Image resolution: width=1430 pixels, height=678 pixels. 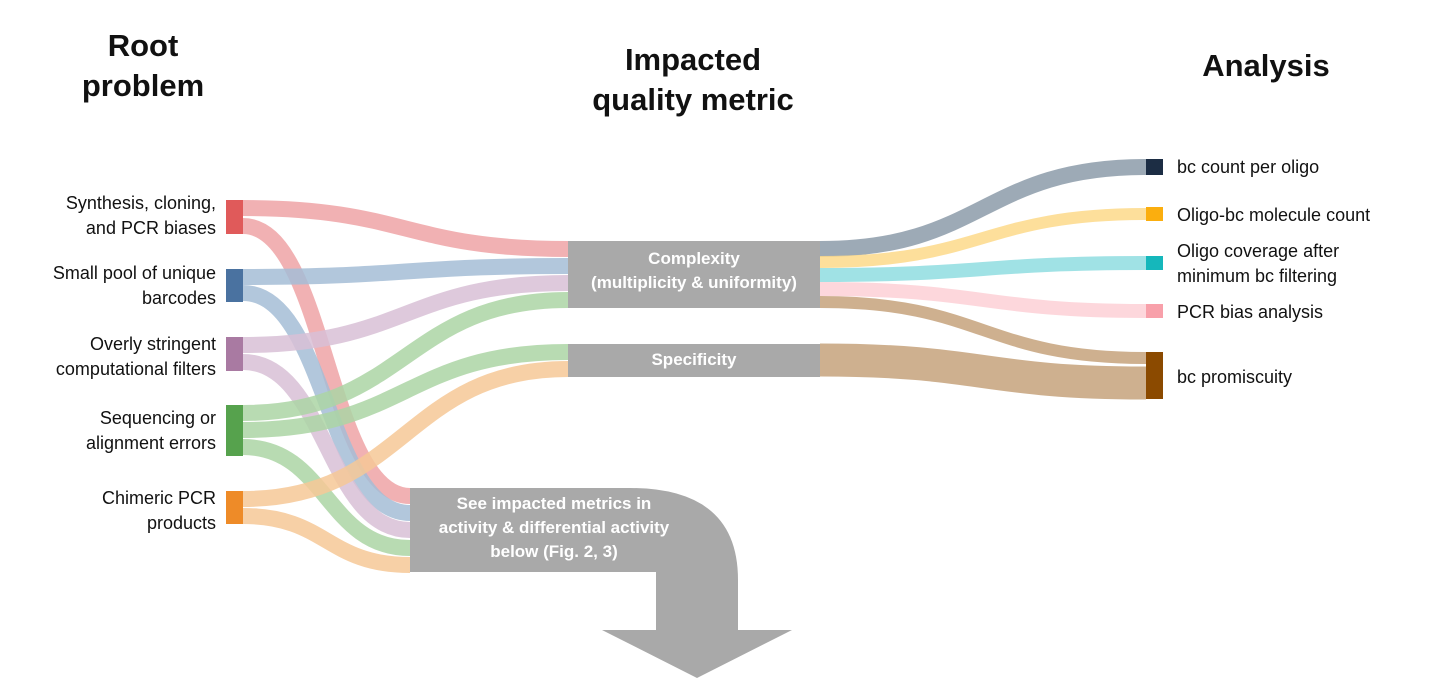 What do you see at coordinates (234, 430) in the screenshot?
I see `source-node-sequencing` at bounding box center [234, 430].